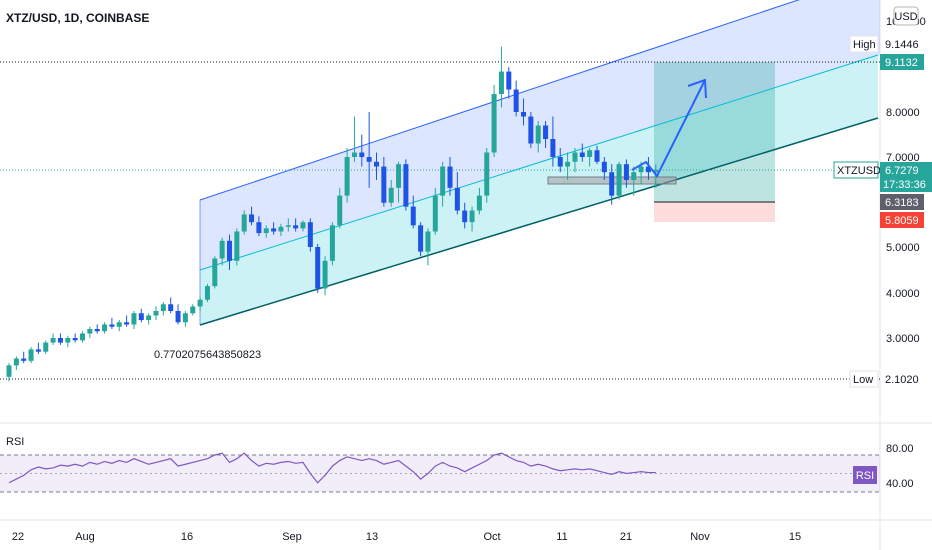 This screenshot has height=550, width=932. What do you see at coordinates (856, 170) in the screenshot?
I see `symbol-box` at bounding box center [856, 170].